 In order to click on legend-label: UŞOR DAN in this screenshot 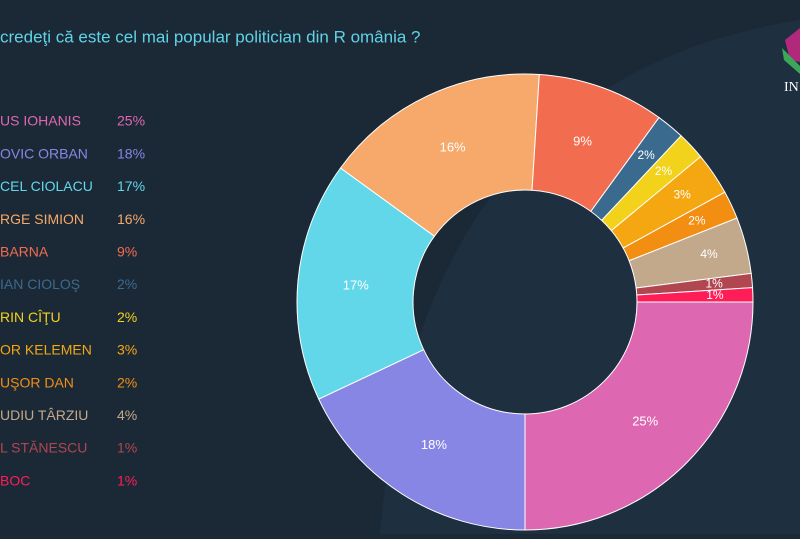, I will do `click(37, 382)`.